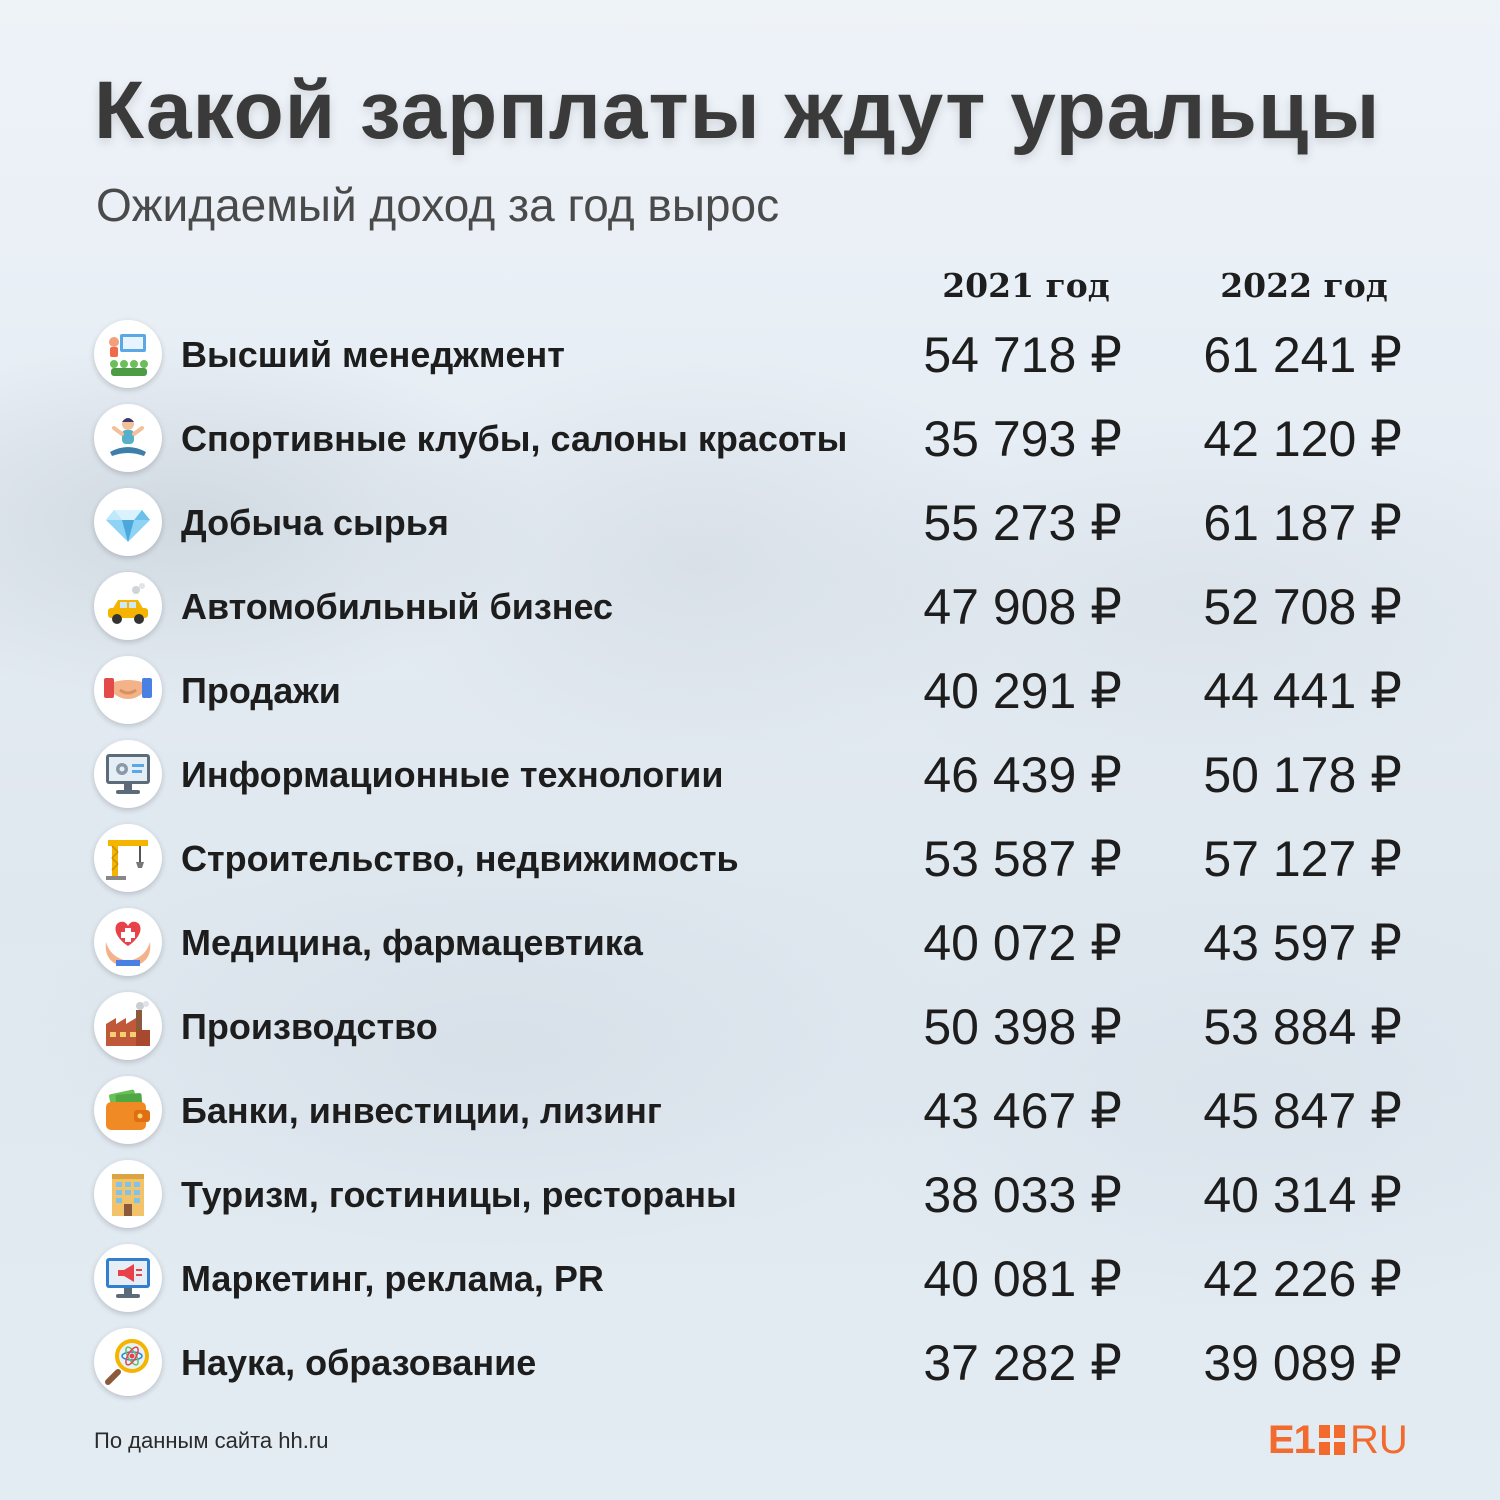  I want to click on diamond-icon, so click(128, 522).